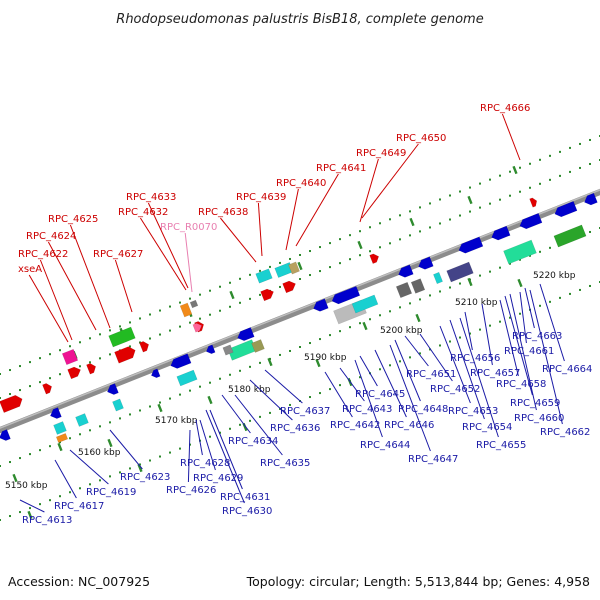 The width and height of the screenshot is (600, 600). What do you see at coordinates (381, 153) in the screenshot?
I see `forward-gene-label: RPC_4649` at bounding box center [381, 153].